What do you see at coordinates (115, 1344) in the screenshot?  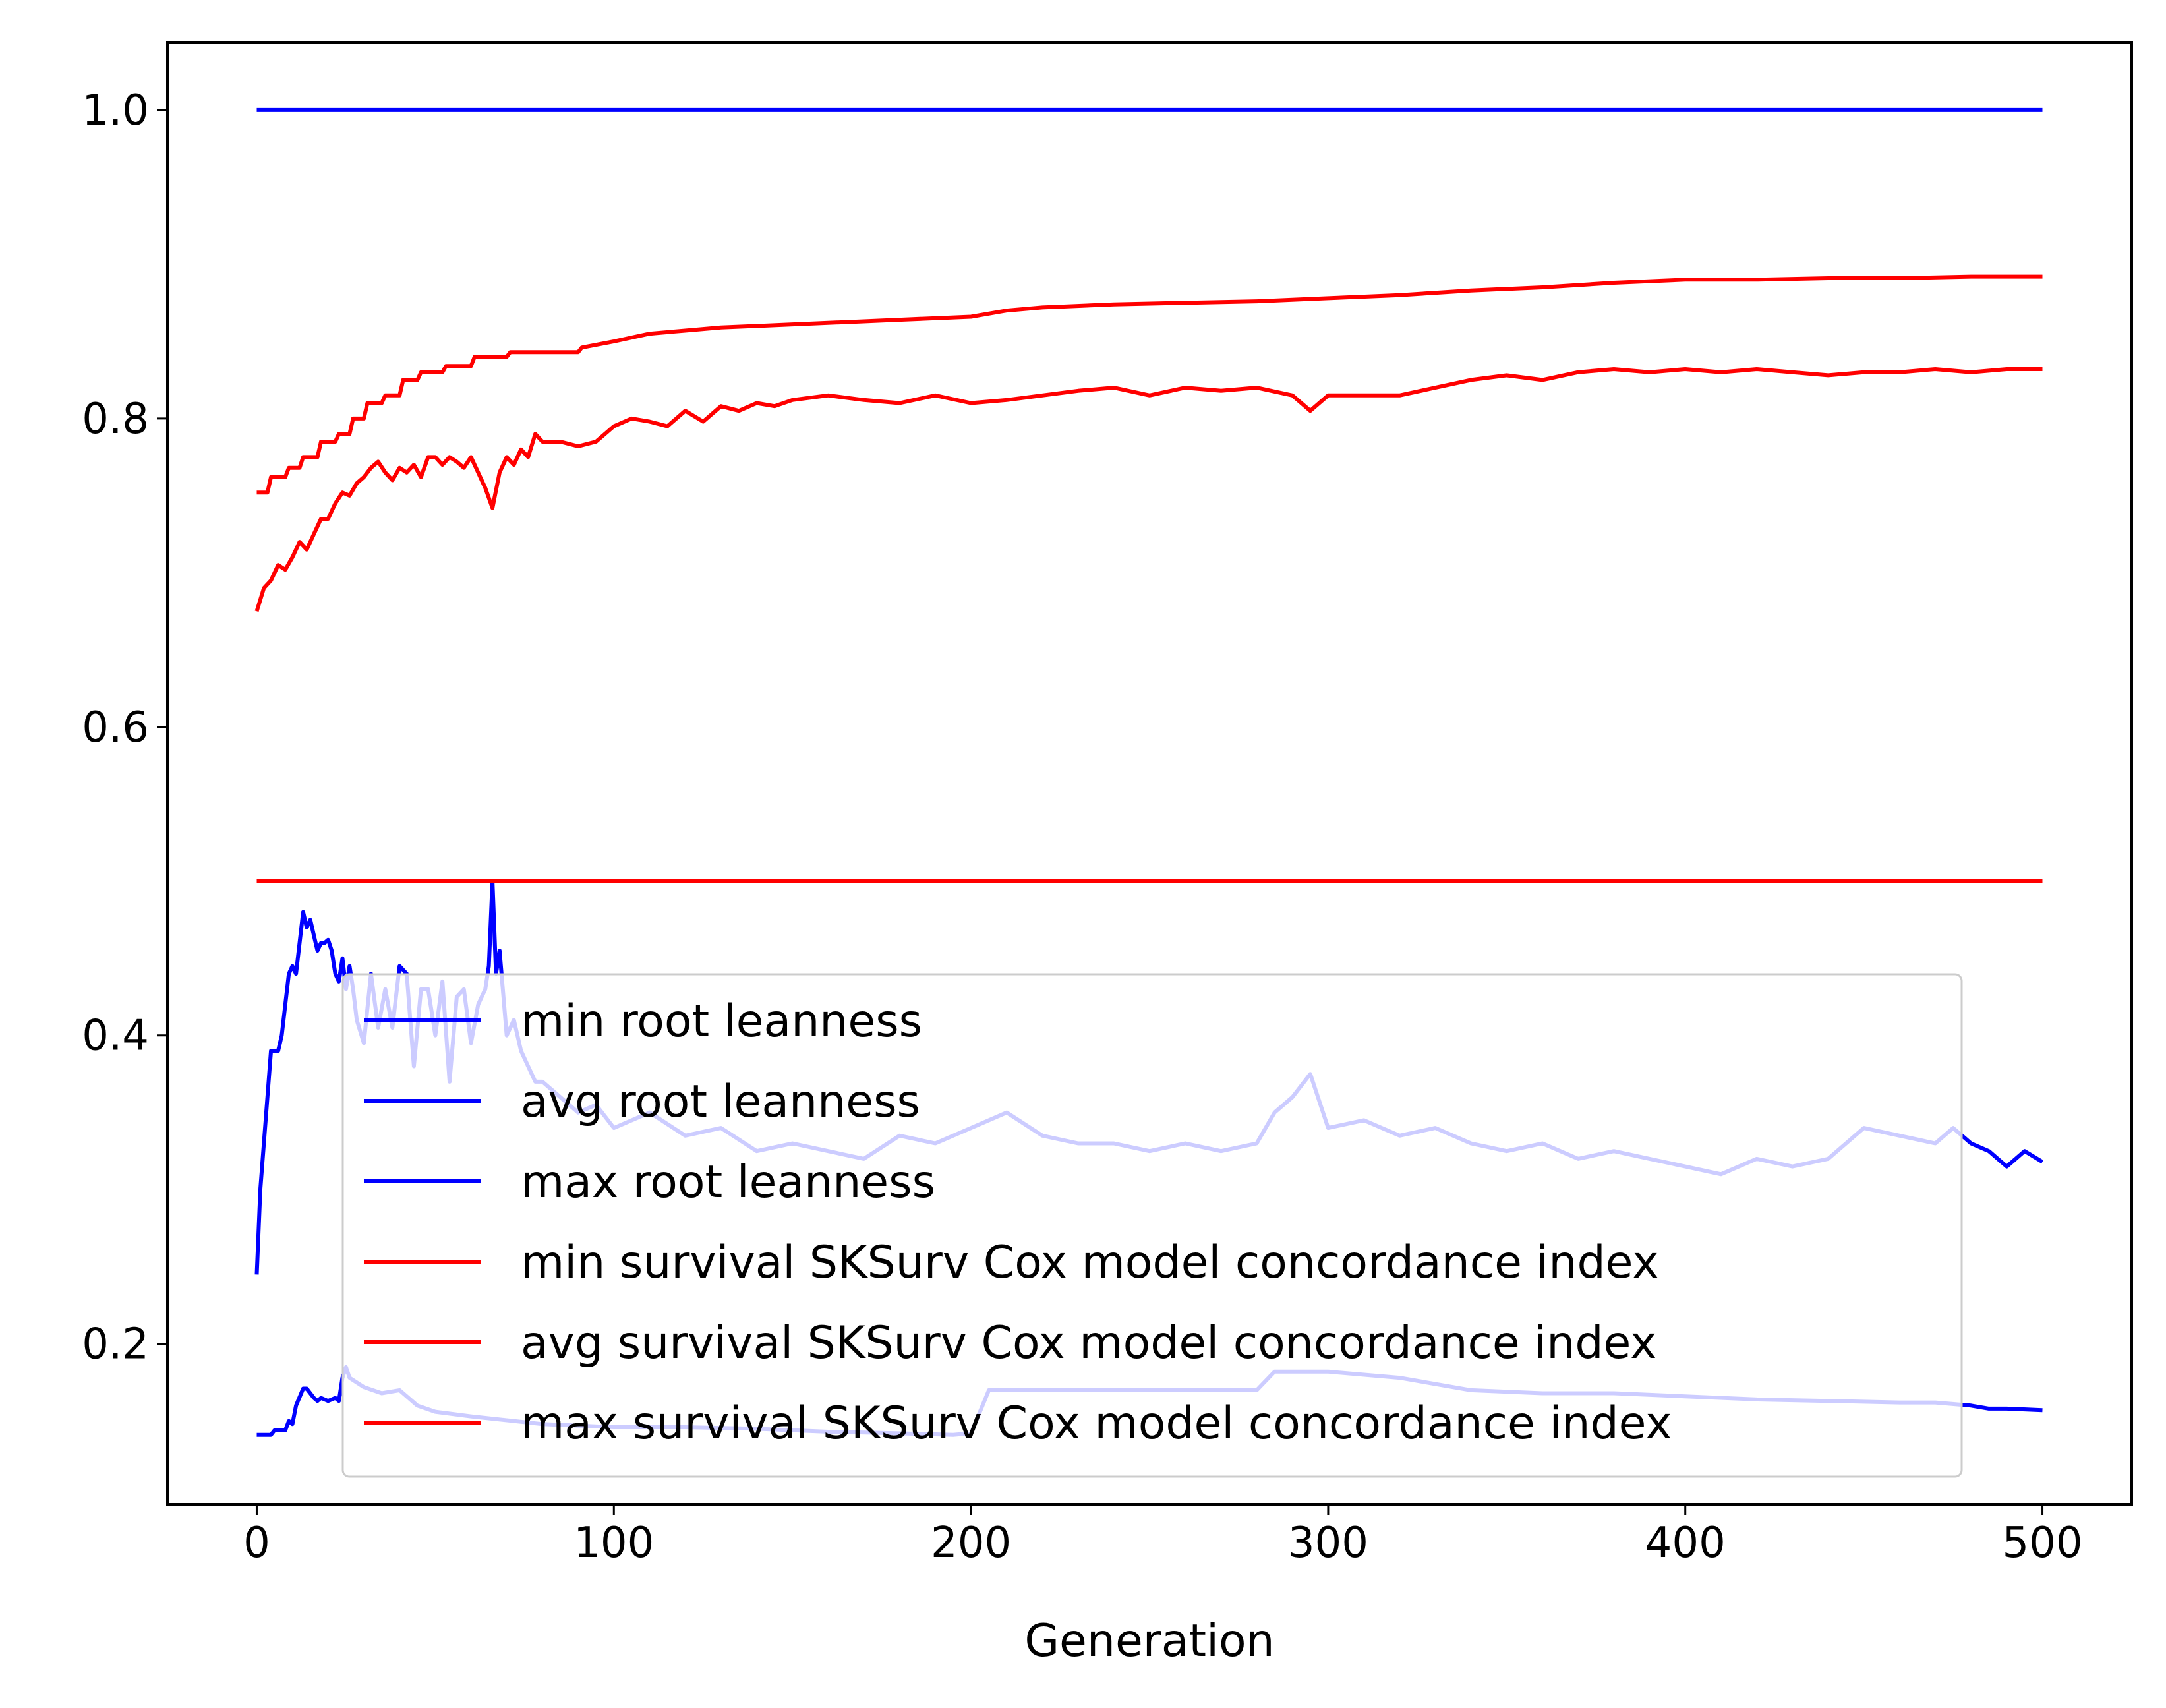 I see `y-tick-label: 0.2` at bounding box center [115, 1344].